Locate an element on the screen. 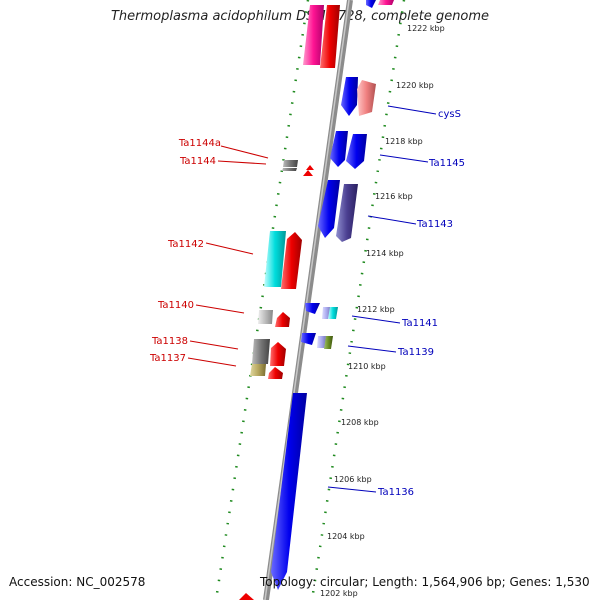 The image size is (600, 600). gene-top-pink is located at coordinates (386, 2).